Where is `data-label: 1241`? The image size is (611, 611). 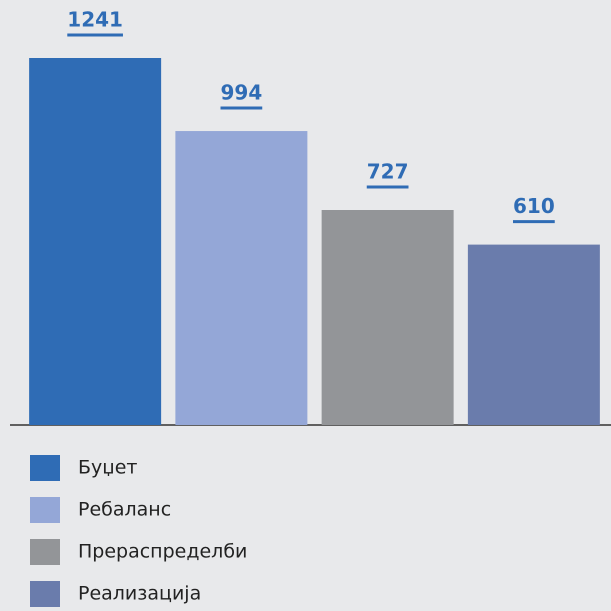 data-label: 1241 is located at coordinates (95, 20).